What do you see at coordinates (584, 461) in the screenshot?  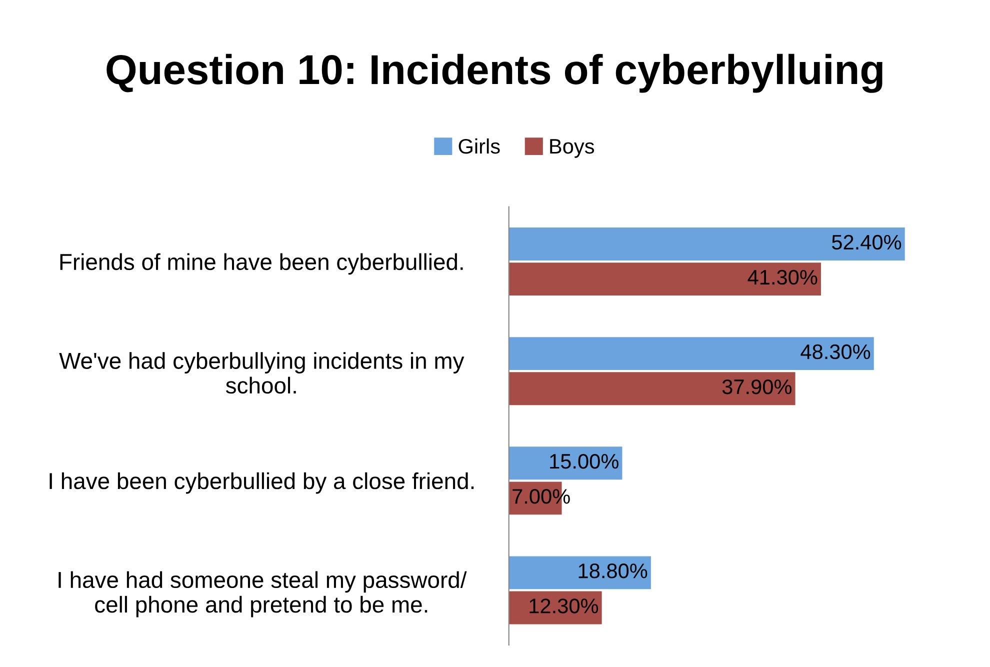 I see `data-label: 15.00%` at bounding box center [584, 461].